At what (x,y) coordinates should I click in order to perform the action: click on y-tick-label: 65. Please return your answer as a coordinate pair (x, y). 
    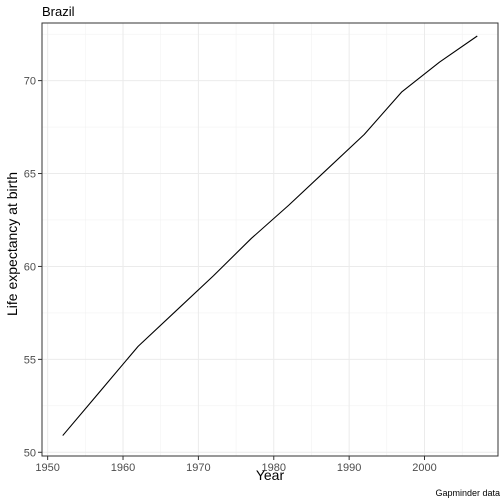
    Looking at the image, I should click on (30, 175).